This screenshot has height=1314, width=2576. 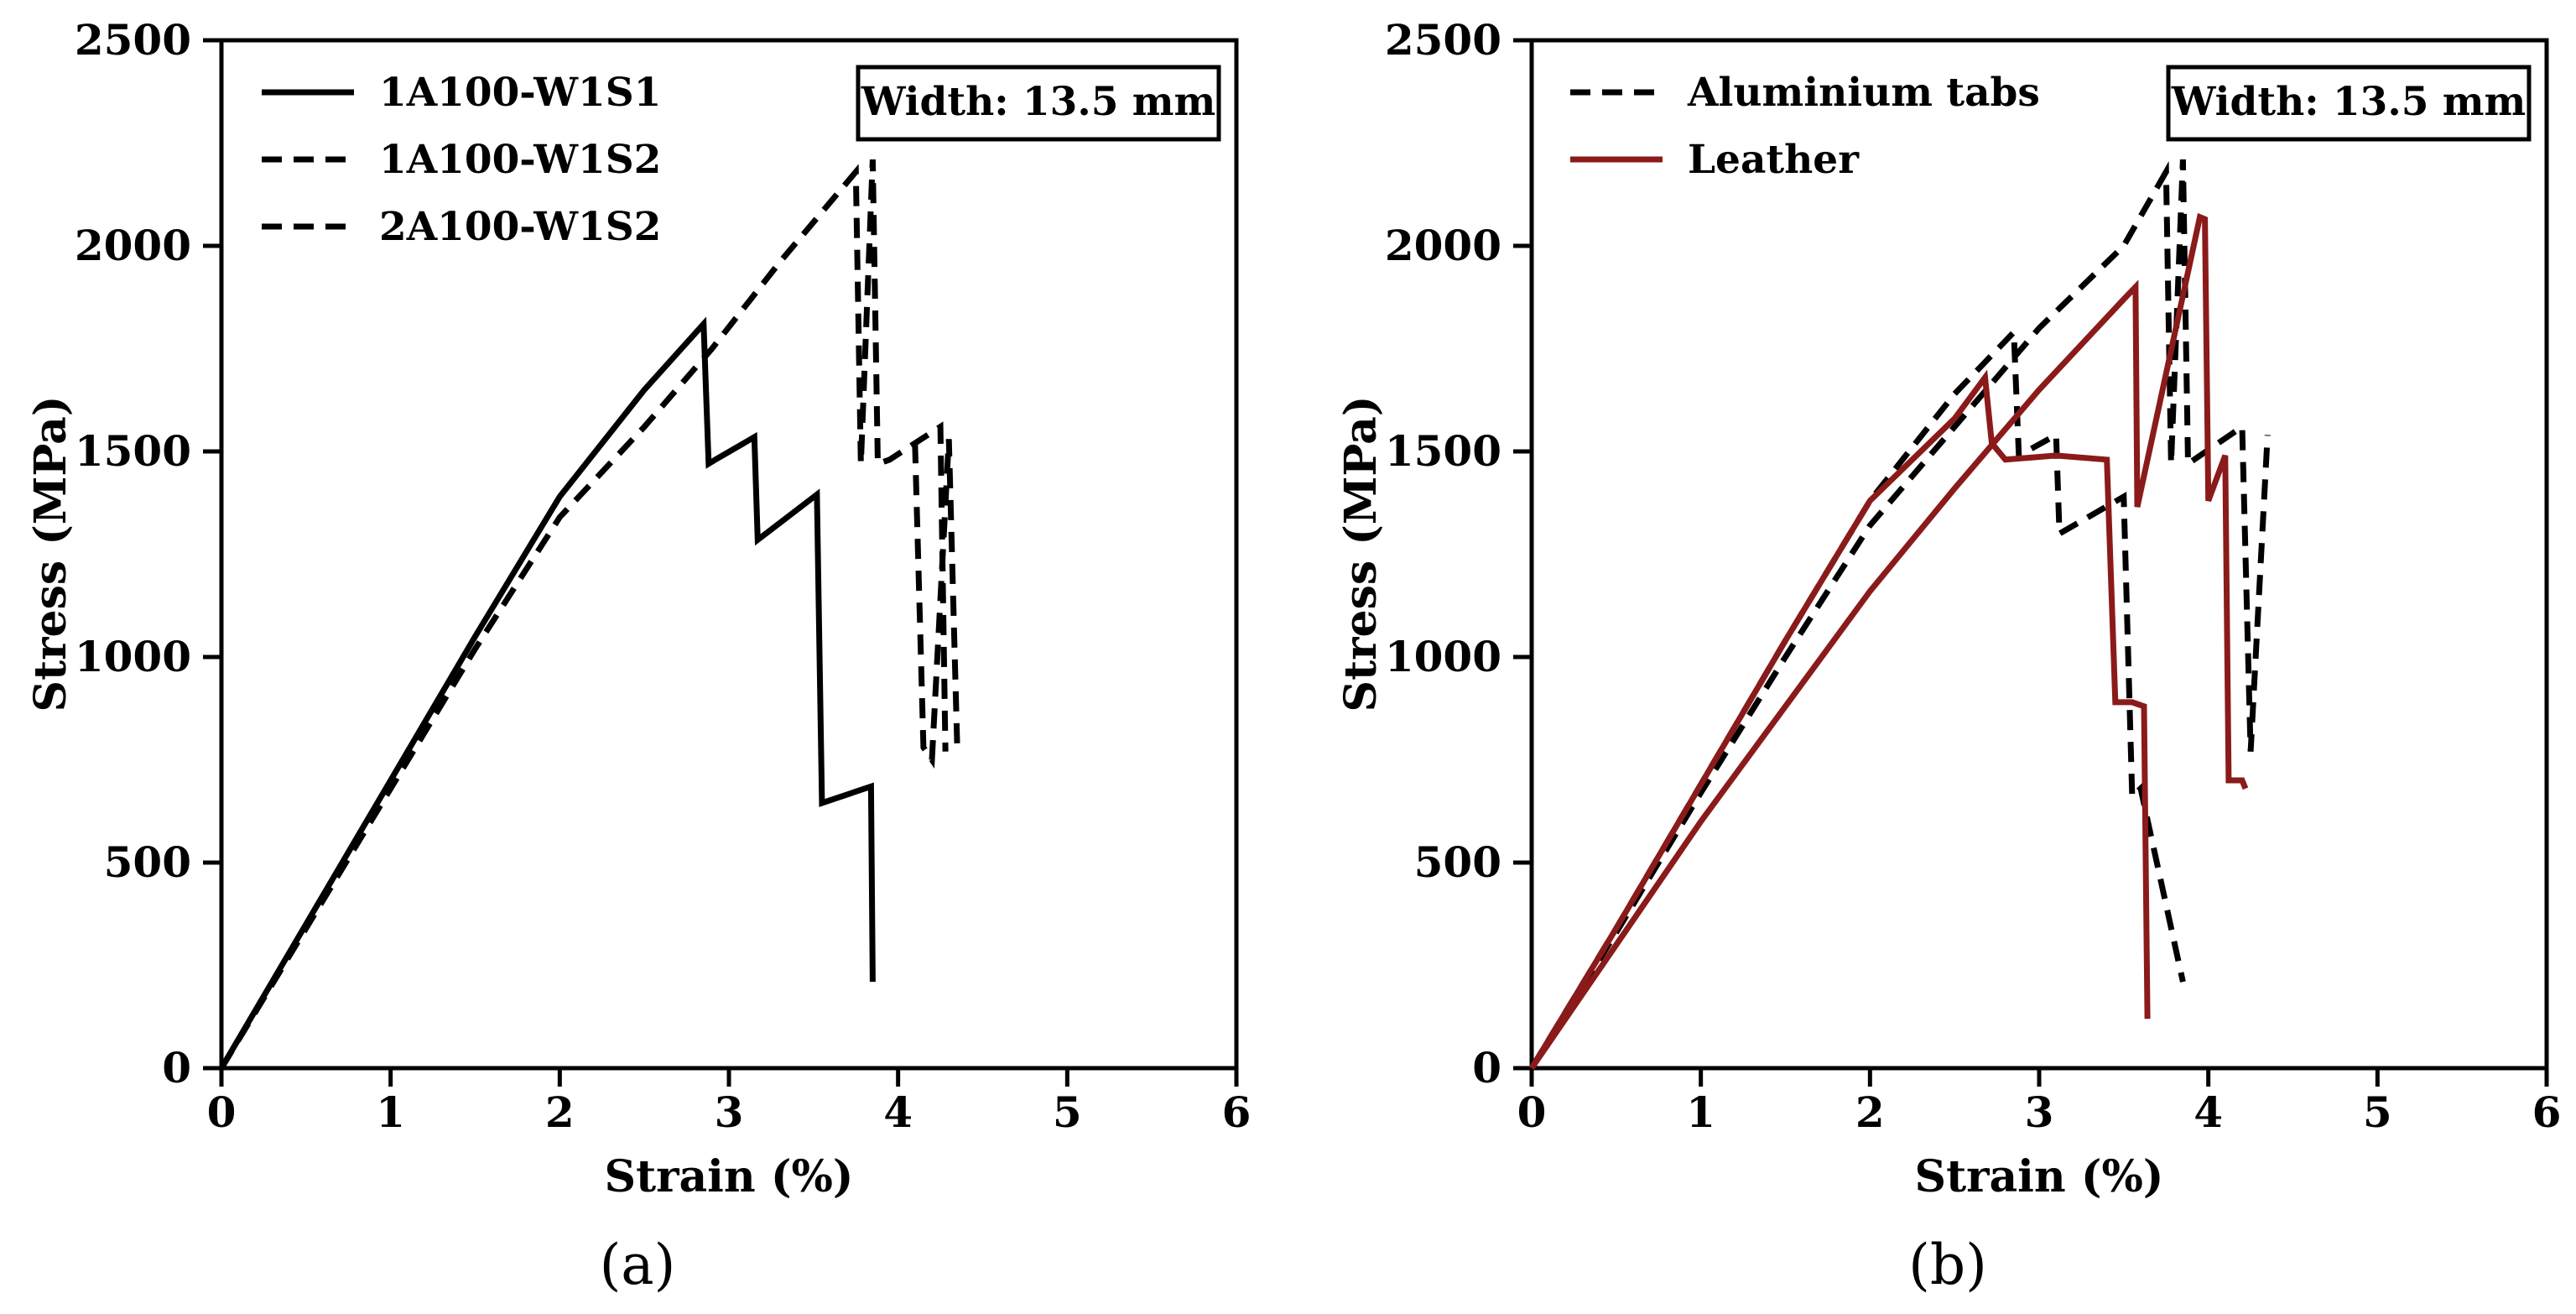 What do you see at coordinates (638, 1265) in the screenshot?
I see `panel-label-a: (a)` at bounding box center [638, 1265].